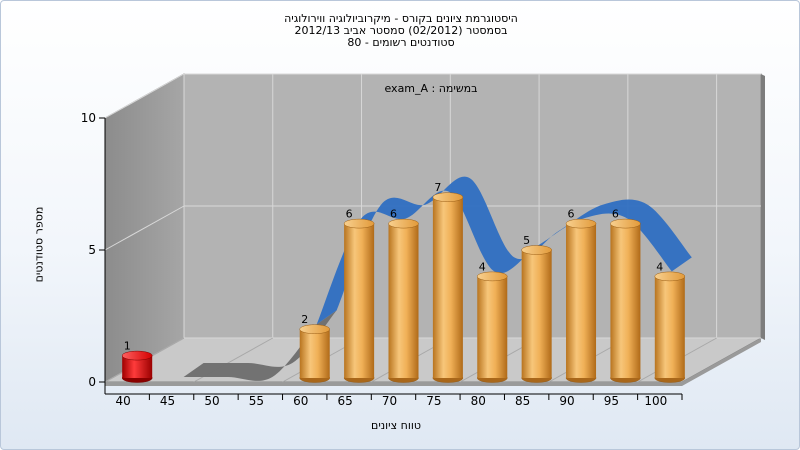  I want to click on x-tick-label-70: 70, so click(389, 401).